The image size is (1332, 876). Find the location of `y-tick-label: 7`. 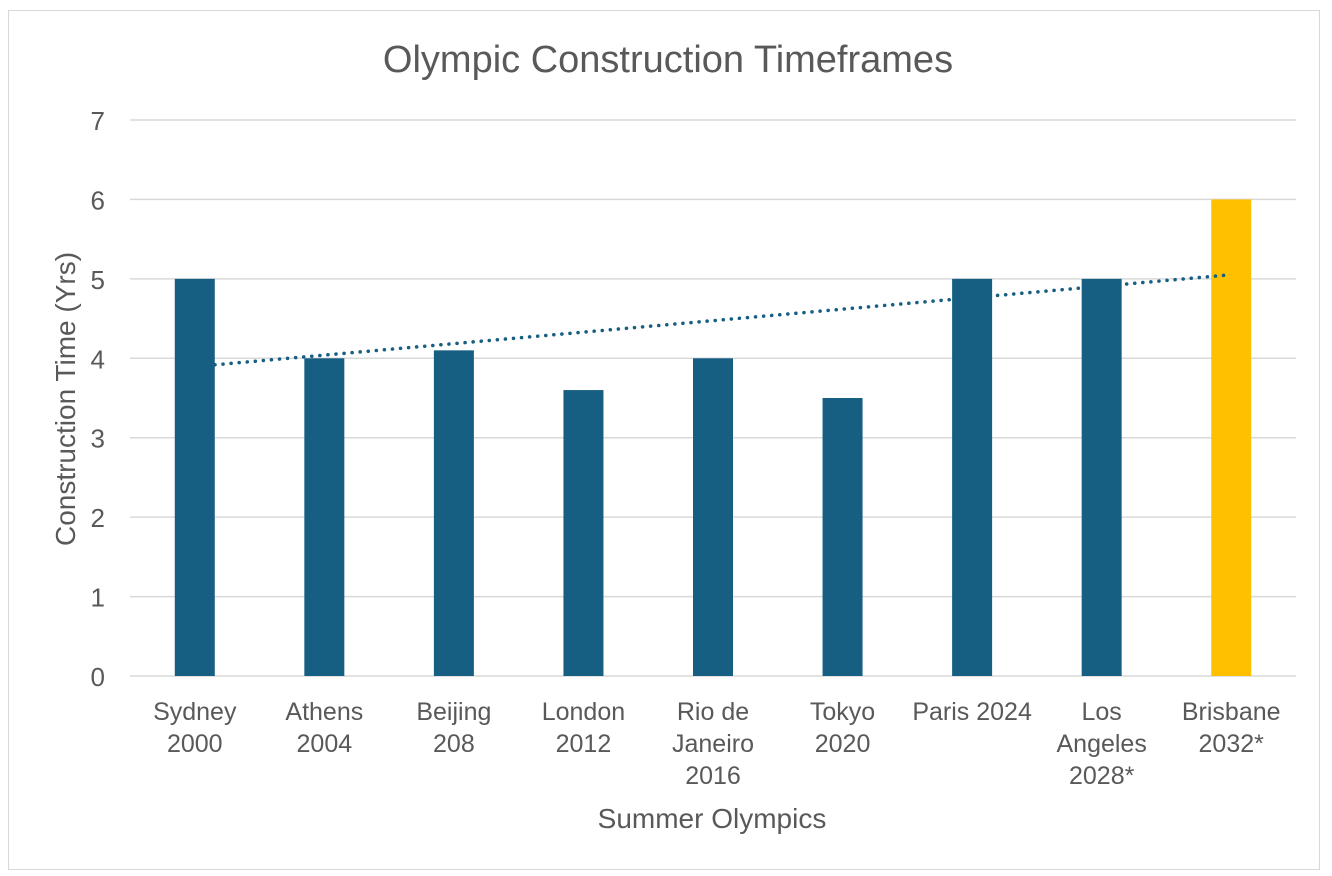

y-tick-label: 7 is located at coordinates (98, 121).